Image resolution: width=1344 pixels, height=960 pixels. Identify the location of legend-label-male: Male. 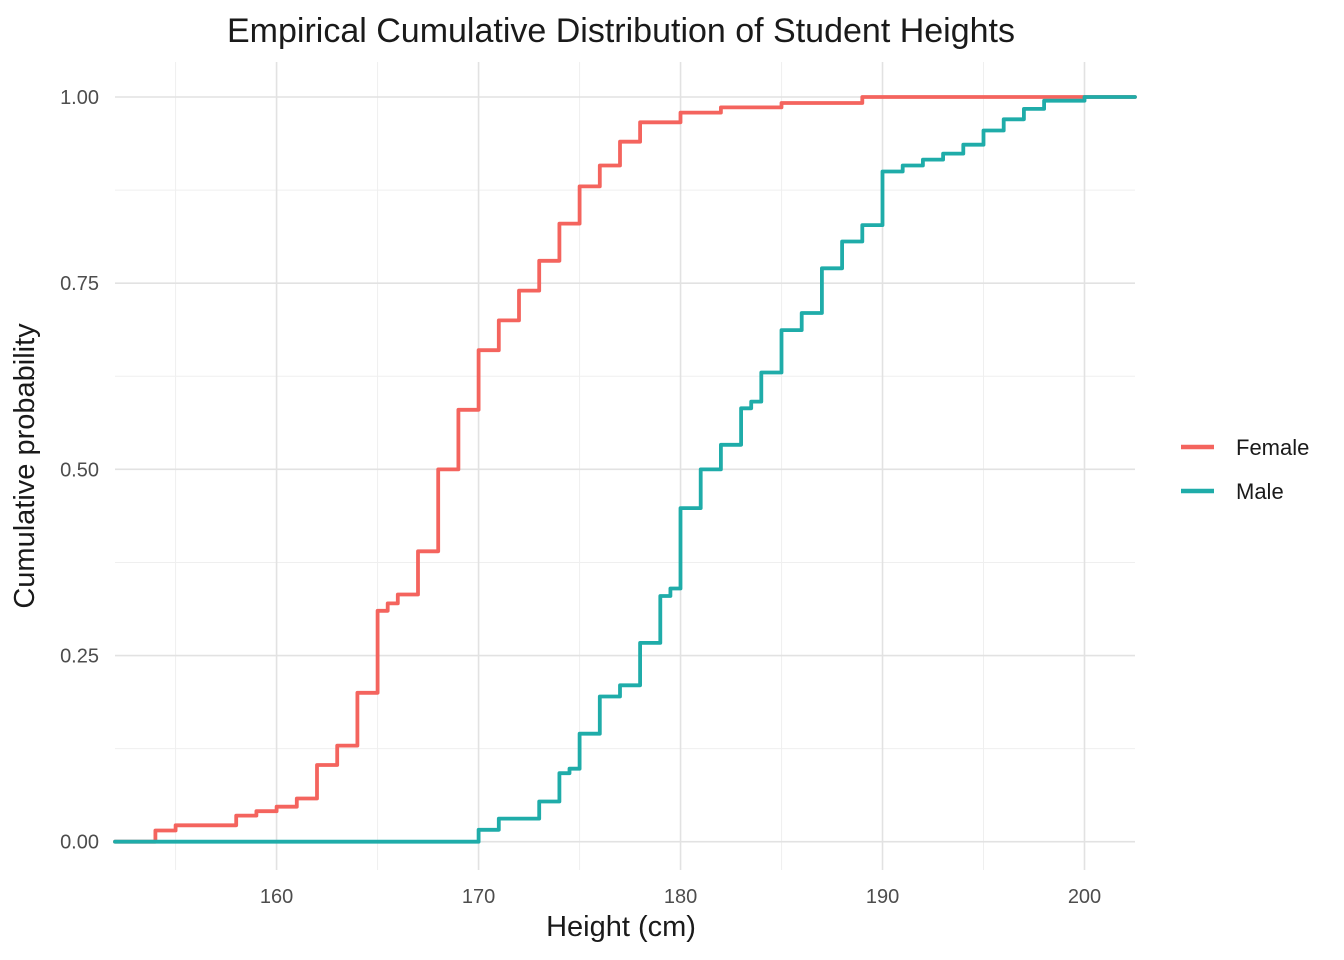
(1260, 491).